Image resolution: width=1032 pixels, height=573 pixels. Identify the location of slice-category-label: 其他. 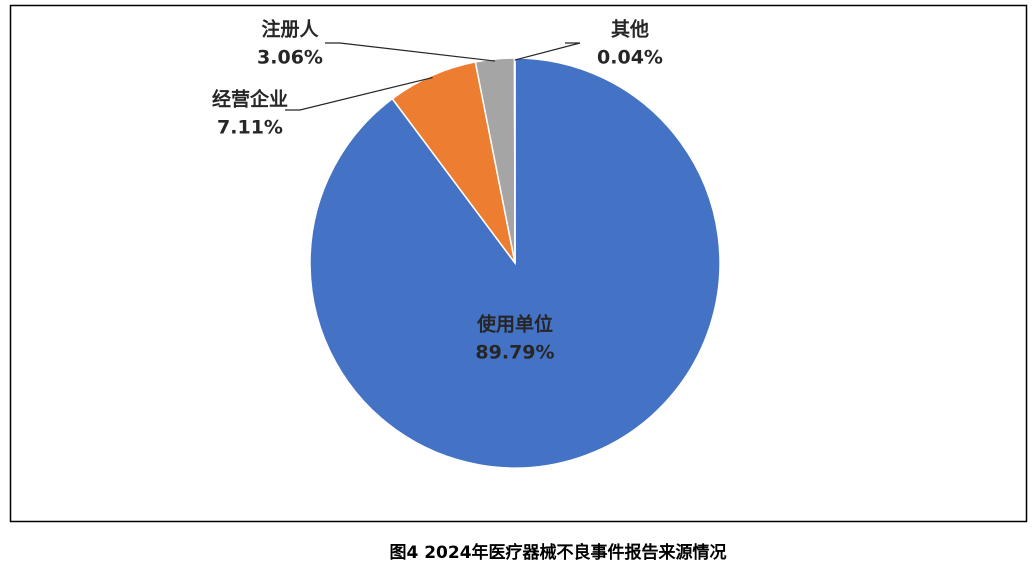
(630, 29).